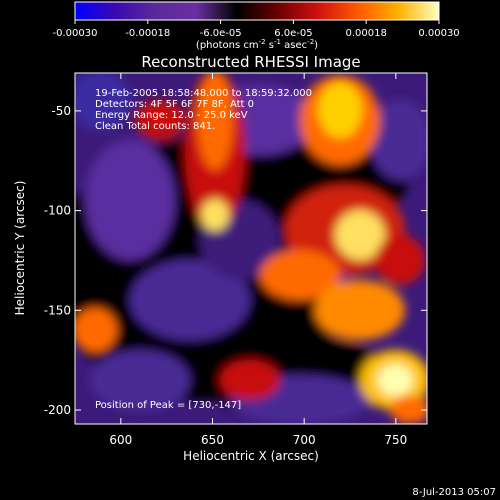 Image resolution: width=500 pixels, height=500 pixels. What do you see at coordinates (438, 33) in the screenshot?
I see `colorbar-tick-label: 0.00030` at bounding box center [438, 33].